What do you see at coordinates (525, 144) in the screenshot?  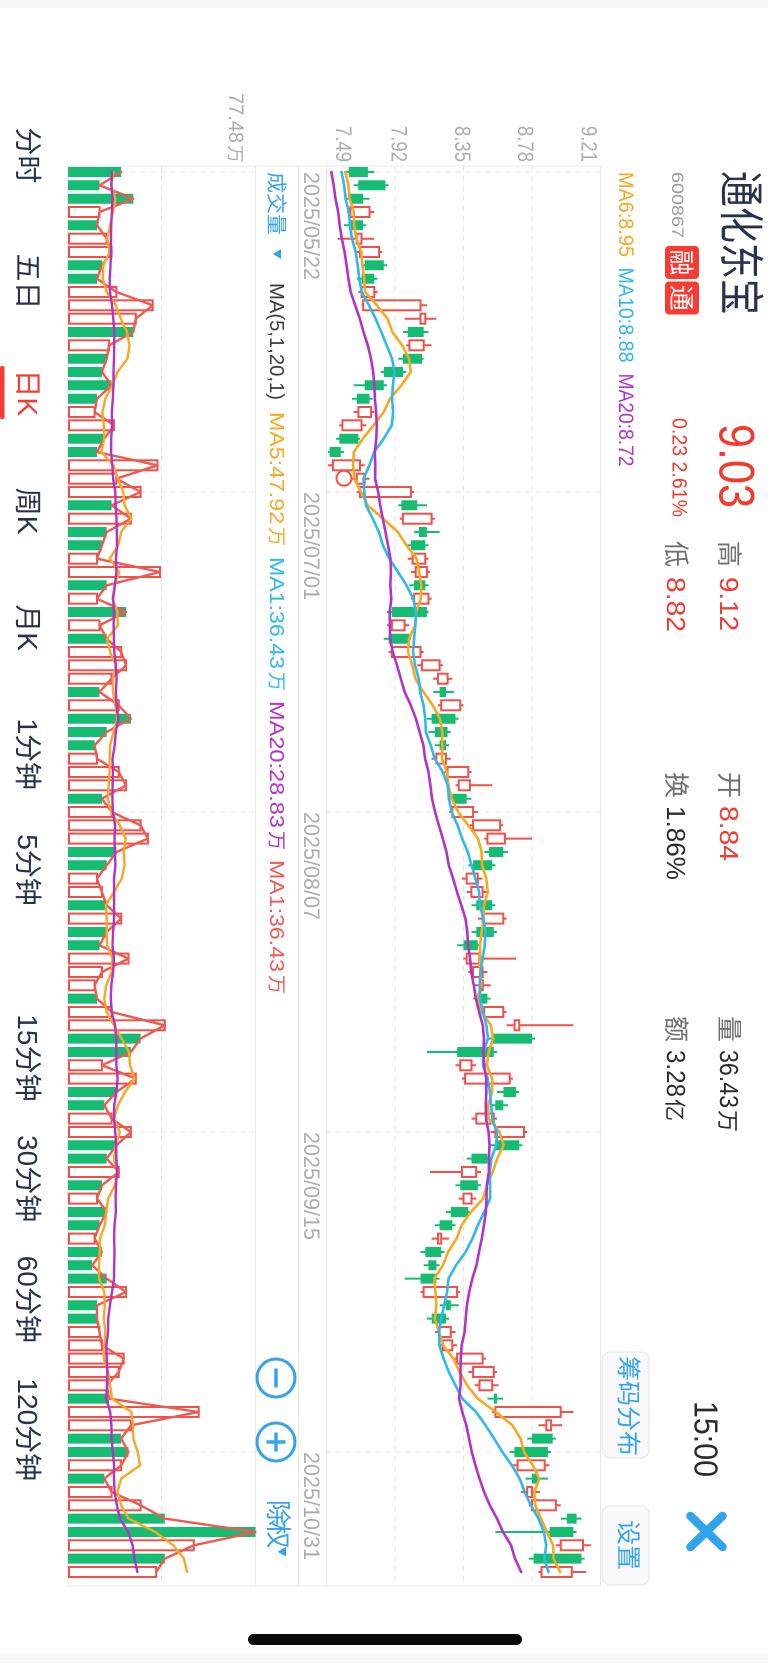 I see `svg-text: 8.78` at bounding box center [525, 144].